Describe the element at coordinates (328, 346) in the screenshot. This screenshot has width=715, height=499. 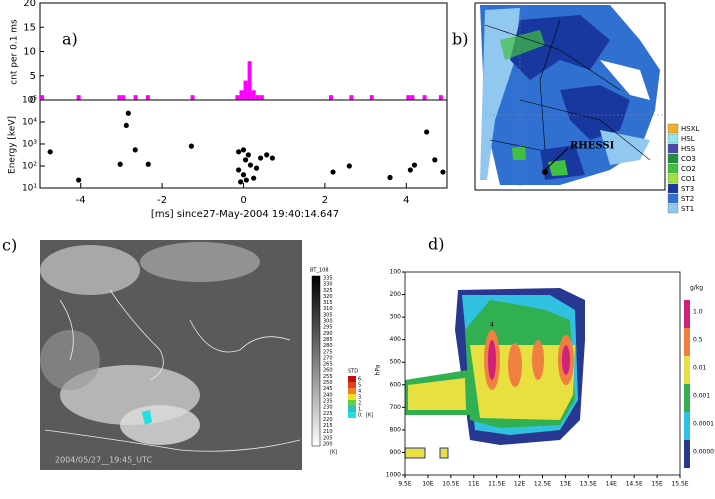
I see `colorbar-tick-label: 280` at that location.